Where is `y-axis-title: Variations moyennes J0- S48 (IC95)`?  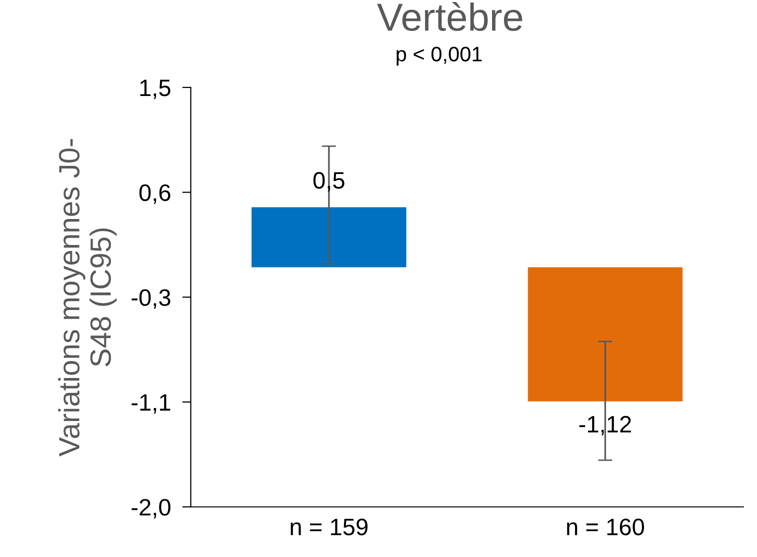 y-axis-title: Variations moyennes J0- S48 (IC95) is located at coordinates (87, 297).